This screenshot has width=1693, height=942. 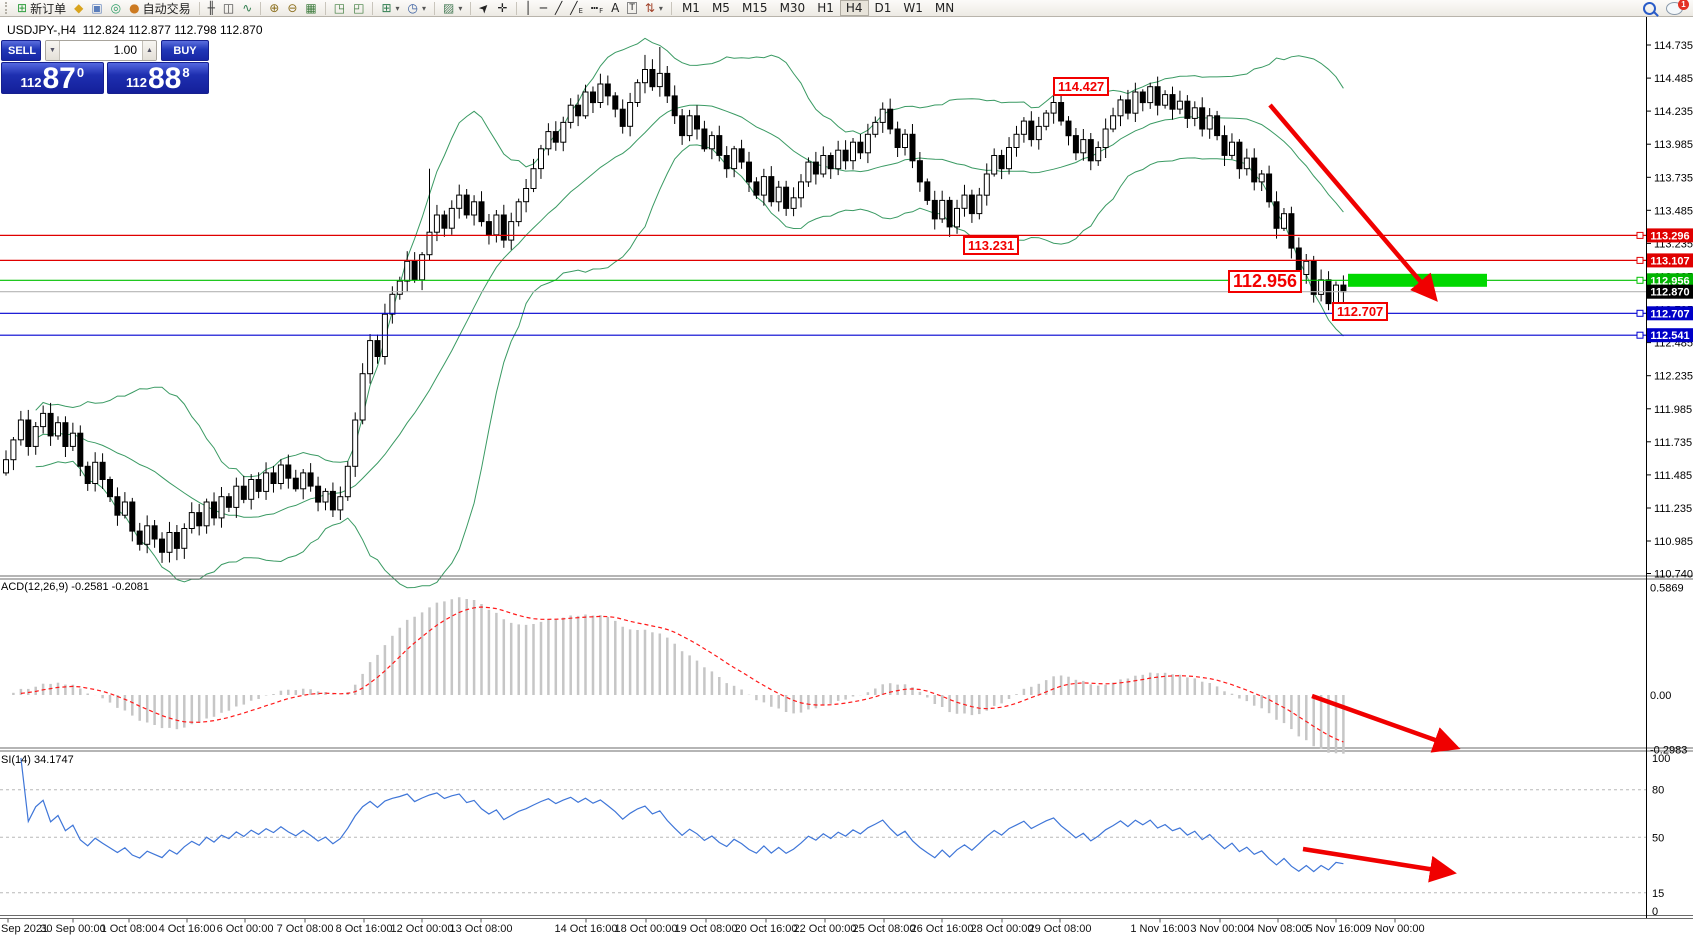 What do you see at coordinates (632, 8) in the screenshot?
I see `text-label-button: T` at bounding box center [632, 8].